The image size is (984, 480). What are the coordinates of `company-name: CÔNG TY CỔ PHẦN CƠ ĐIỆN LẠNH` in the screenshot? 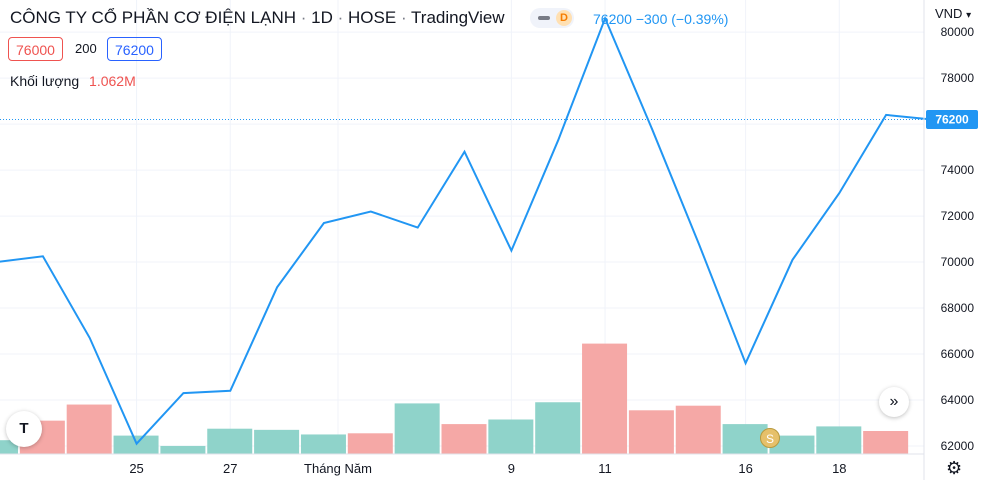 It's located at (153, 17).